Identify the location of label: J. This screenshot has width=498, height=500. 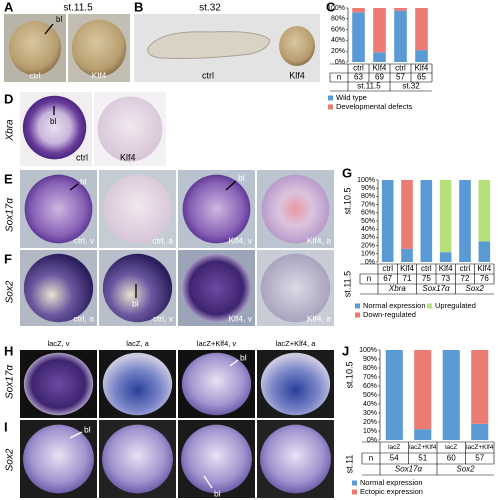
(345, 350).